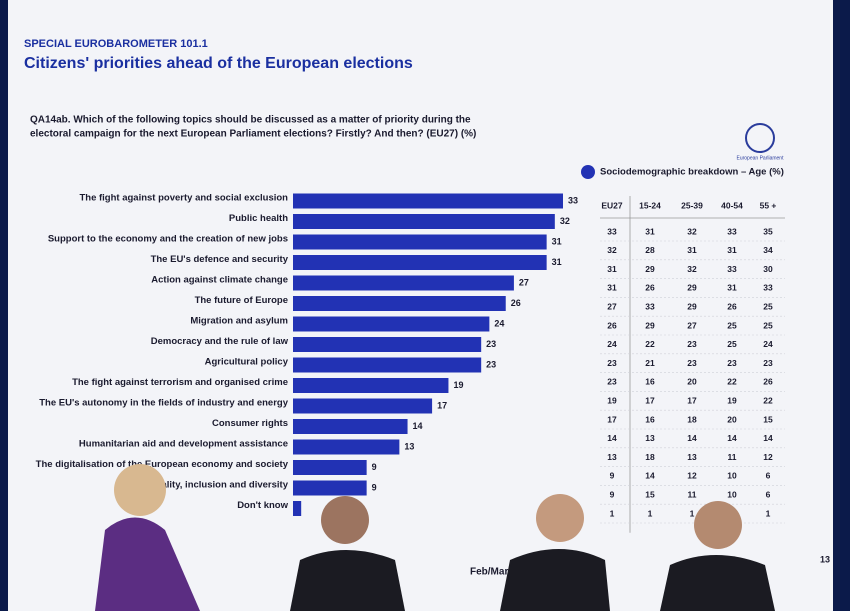 Image resolution: width=850 pixels, height=611 pixels. I want to click on table-title: Sociodemographic breakdown – Age (%), so click(692, 172).